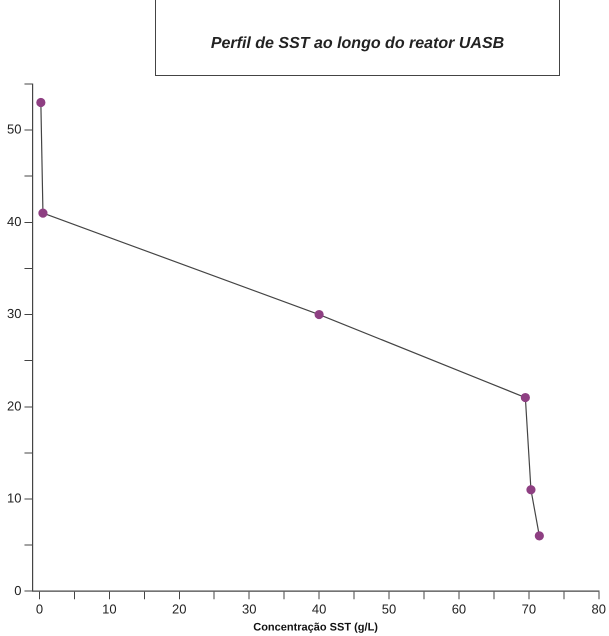 The width and height of the screenshot is (609, 636). Describe the element at coordinates (529, 609) in the screenshot. I see `x-tick-label: 70` at that location.